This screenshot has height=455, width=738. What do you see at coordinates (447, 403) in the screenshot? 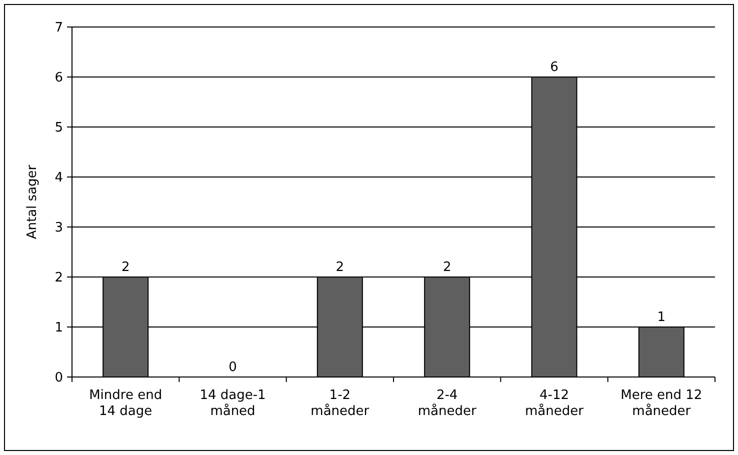
I see `x-tick-label: 2-4 måneder` at bounding box center [447, 403].